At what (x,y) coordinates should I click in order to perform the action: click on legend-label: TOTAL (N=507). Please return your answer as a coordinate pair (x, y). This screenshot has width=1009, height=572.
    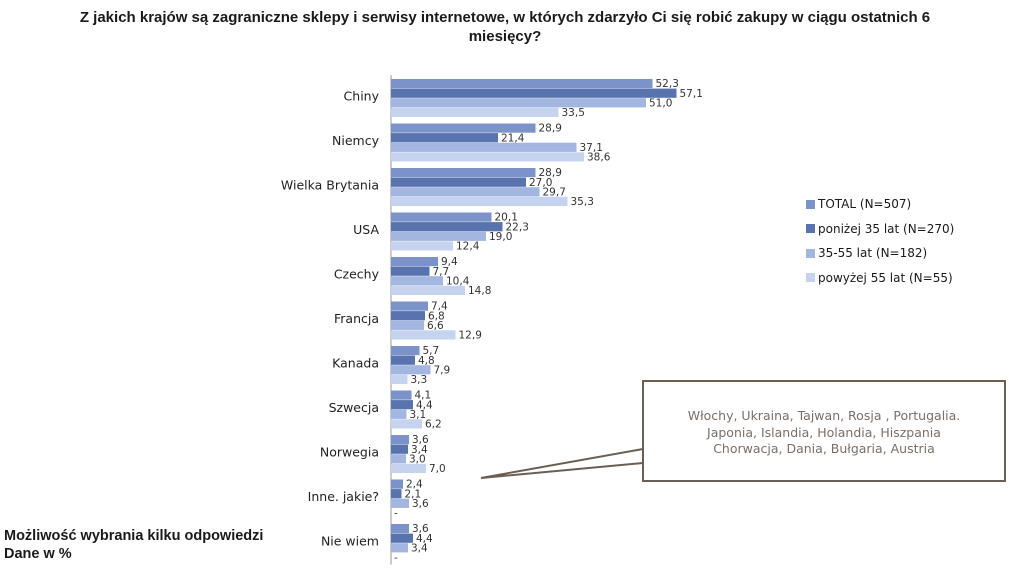
    Looking at the image, I should click on (865, 204).